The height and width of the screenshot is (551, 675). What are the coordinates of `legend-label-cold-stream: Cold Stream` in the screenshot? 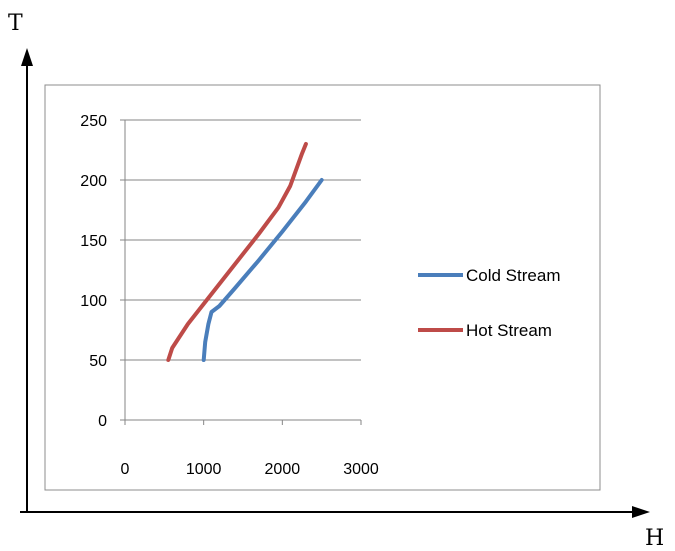 It's located at (513, 275).